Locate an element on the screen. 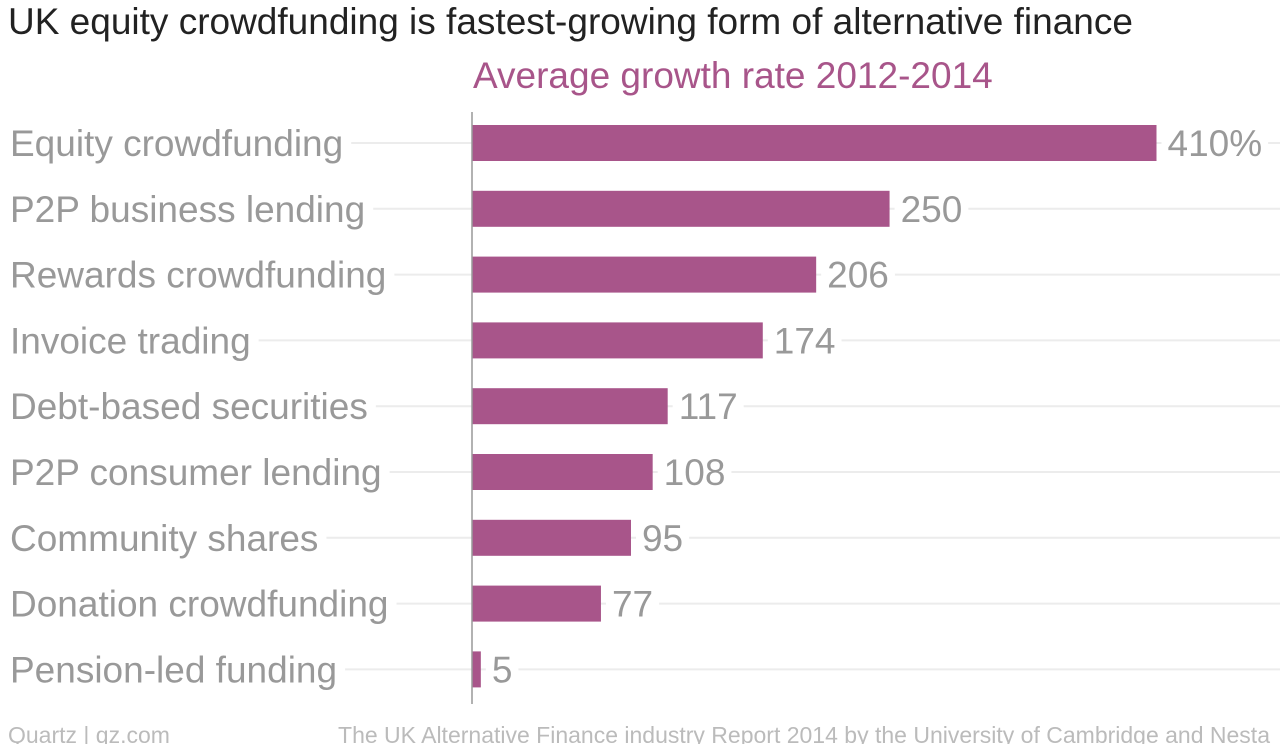 The height and width of the screenshot is (744, 1280). value-label-group: 108 is located at coordinates (694, 472).